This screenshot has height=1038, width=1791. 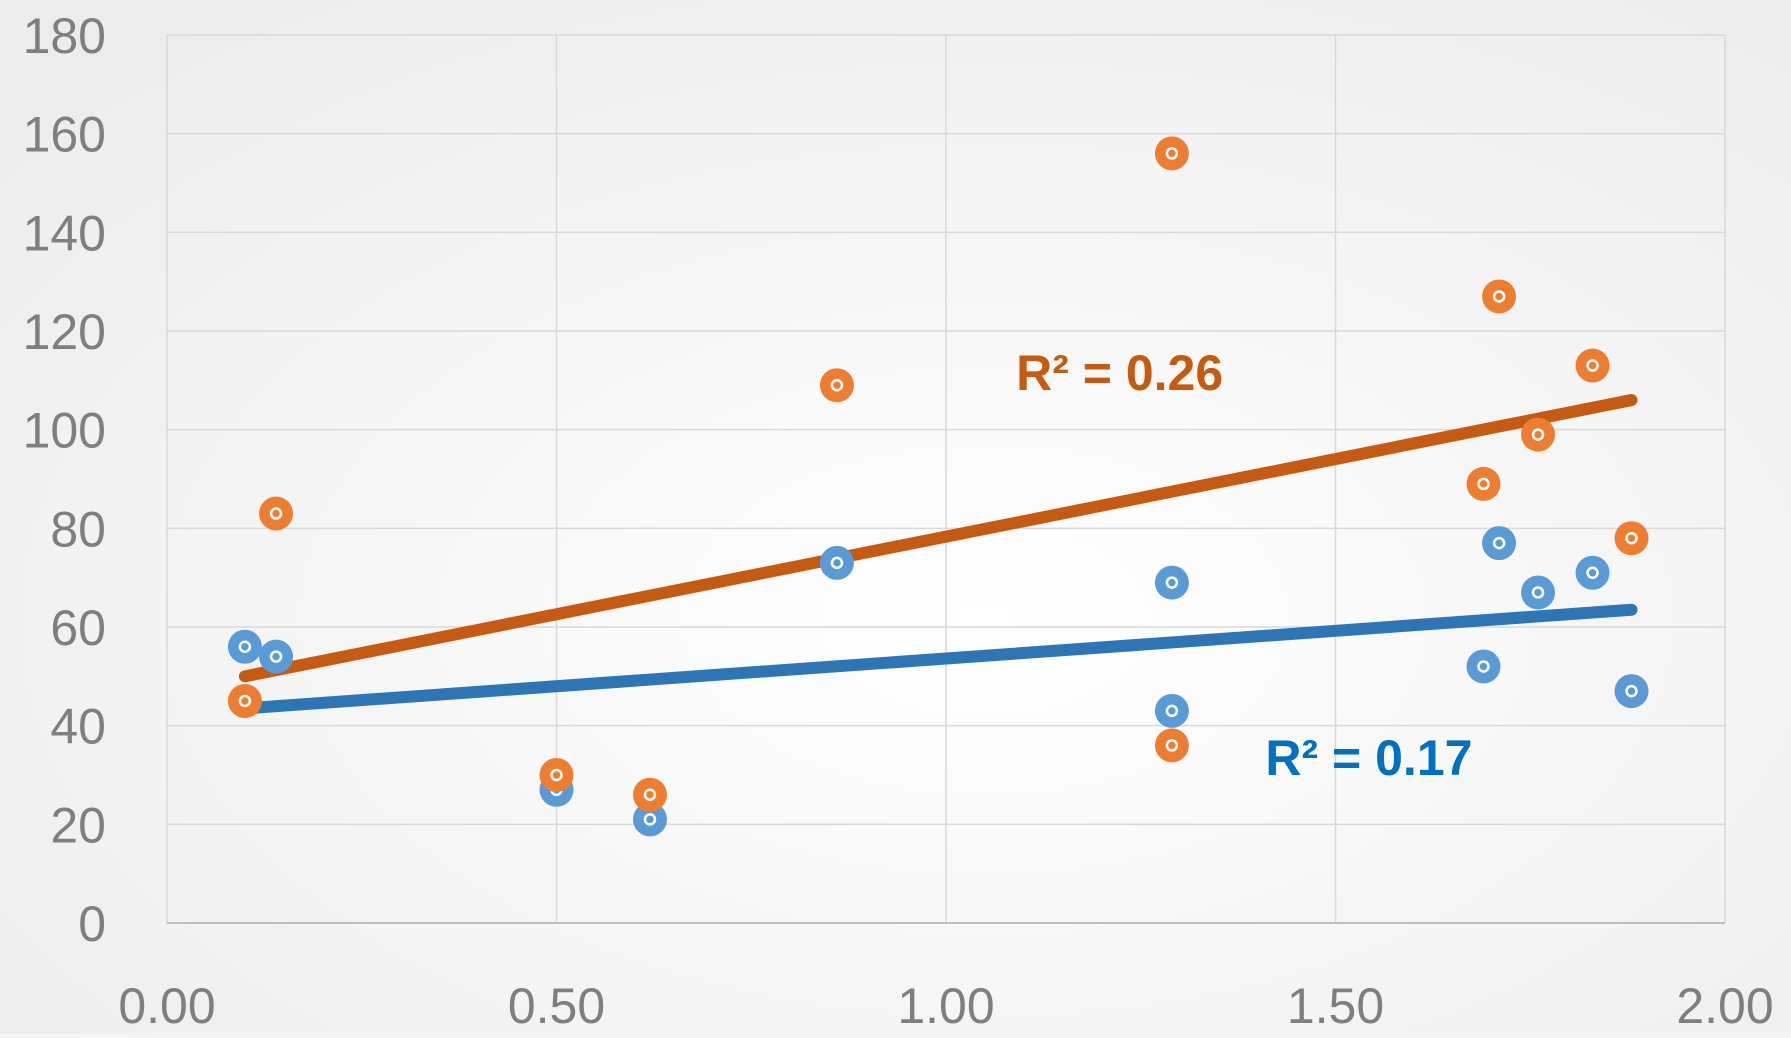 What do you see at coordinates (166, 1005) in the screenshot?
I see `x-tick-label: 0.00` at bounding box center [166, 1005].